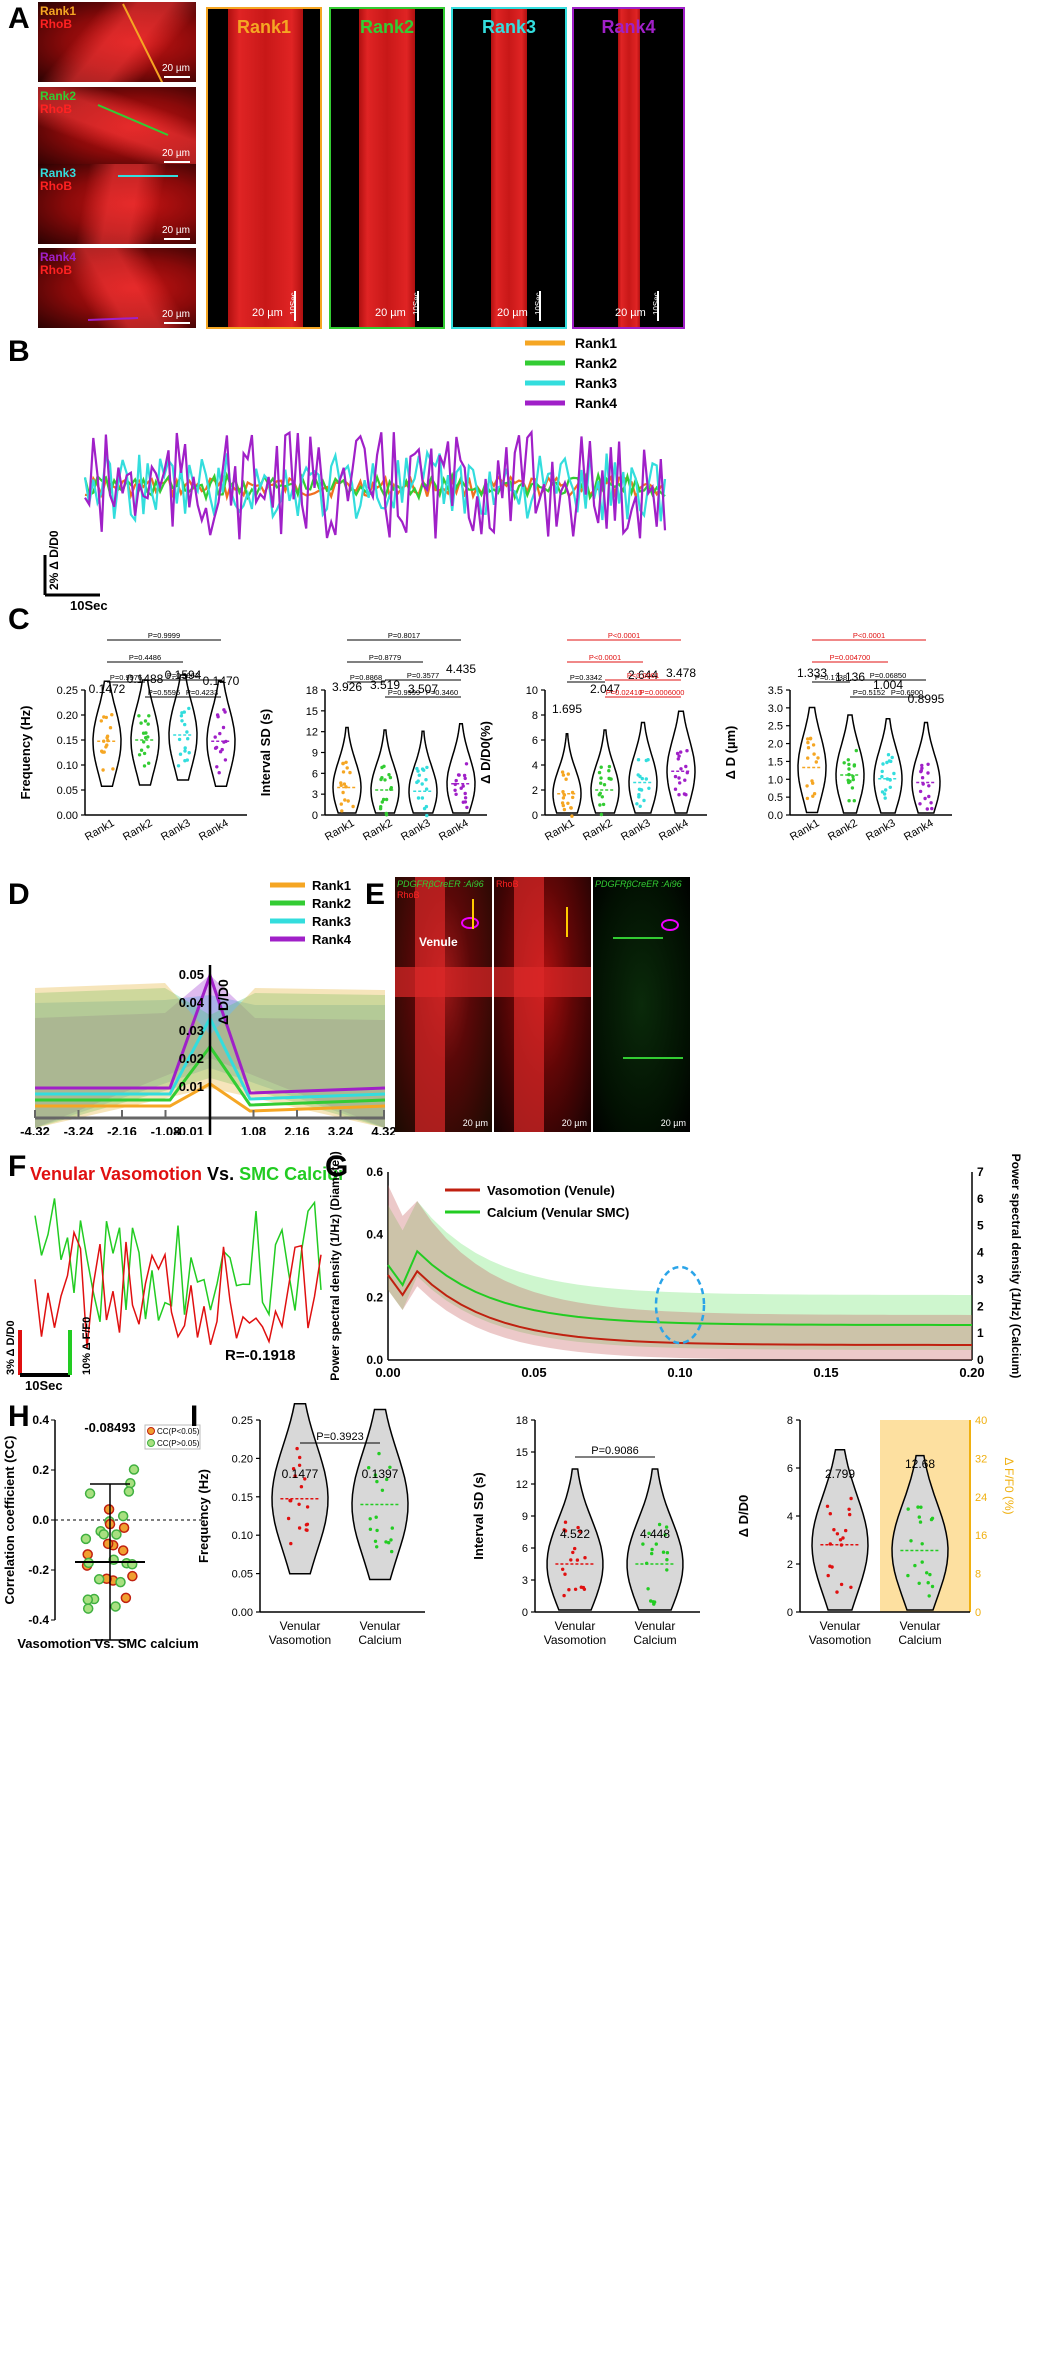  What do you see at coordinates (56, 270) in the screenshot?
I see `marker-label: RhoB` at bounding box center [56, 270].